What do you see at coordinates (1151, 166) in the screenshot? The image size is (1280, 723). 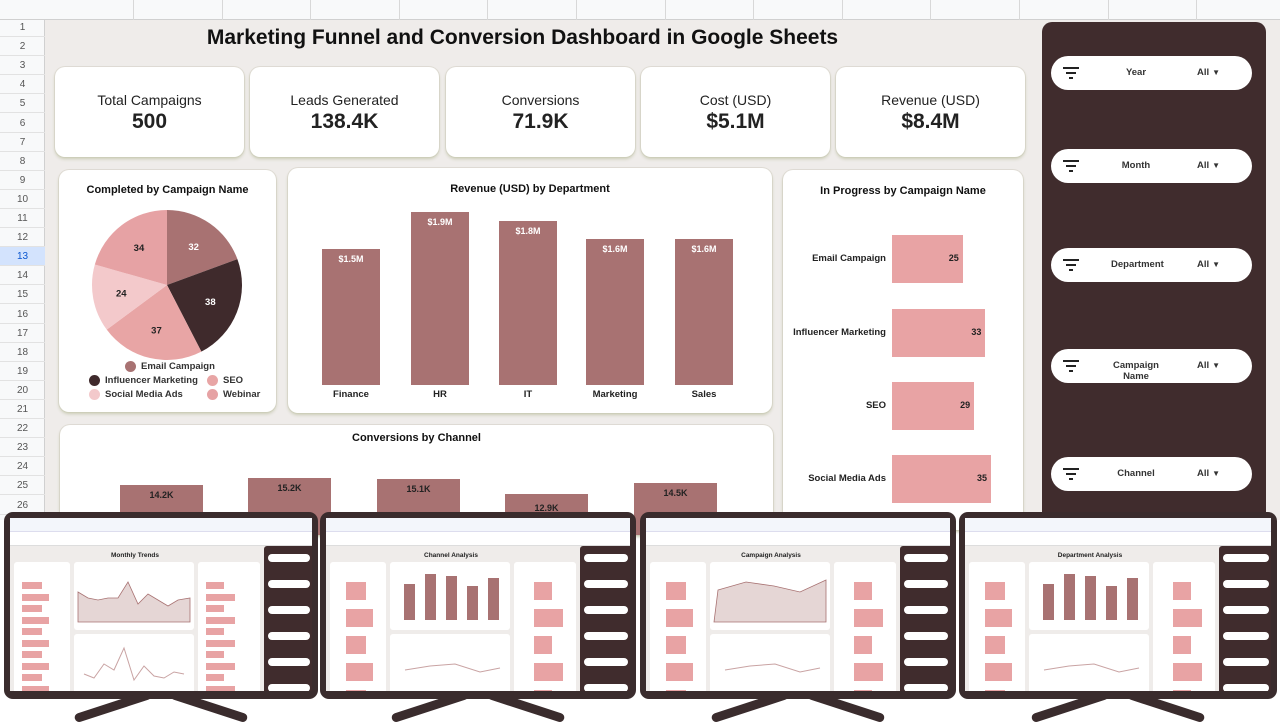 I see `filter-month: Month All ▼` at bounding box center [1151, 166].